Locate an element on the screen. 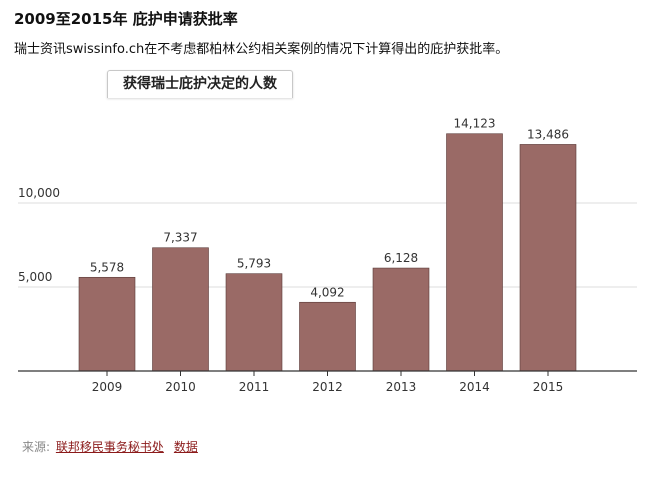 This screenshot has height=480, width=655. tab-asylum-decisions: 获得瑞士庇护决定的人数 is located at coordinates (200, 84).